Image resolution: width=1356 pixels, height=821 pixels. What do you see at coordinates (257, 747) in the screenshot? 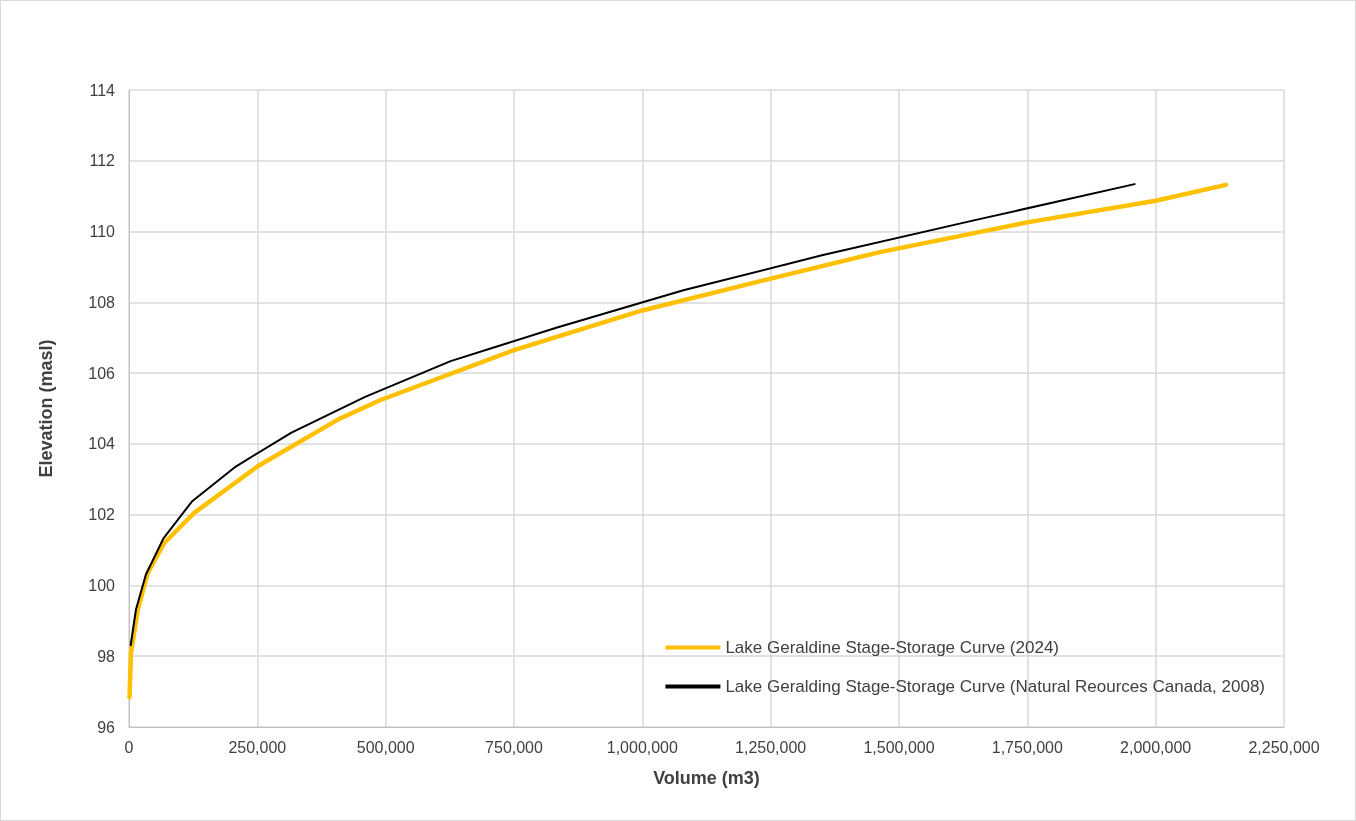
I see `x-tick-label: 250,000` at bounding box center [257, 747].